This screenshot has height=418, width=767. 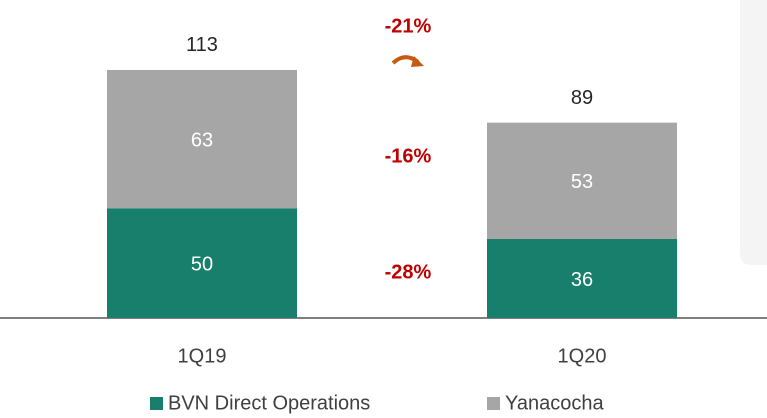 What do you see at coordinates (269, 403) in the screenshot?
I see `legend-label: BVN Direct Operations` at bounding box center [269, 403].